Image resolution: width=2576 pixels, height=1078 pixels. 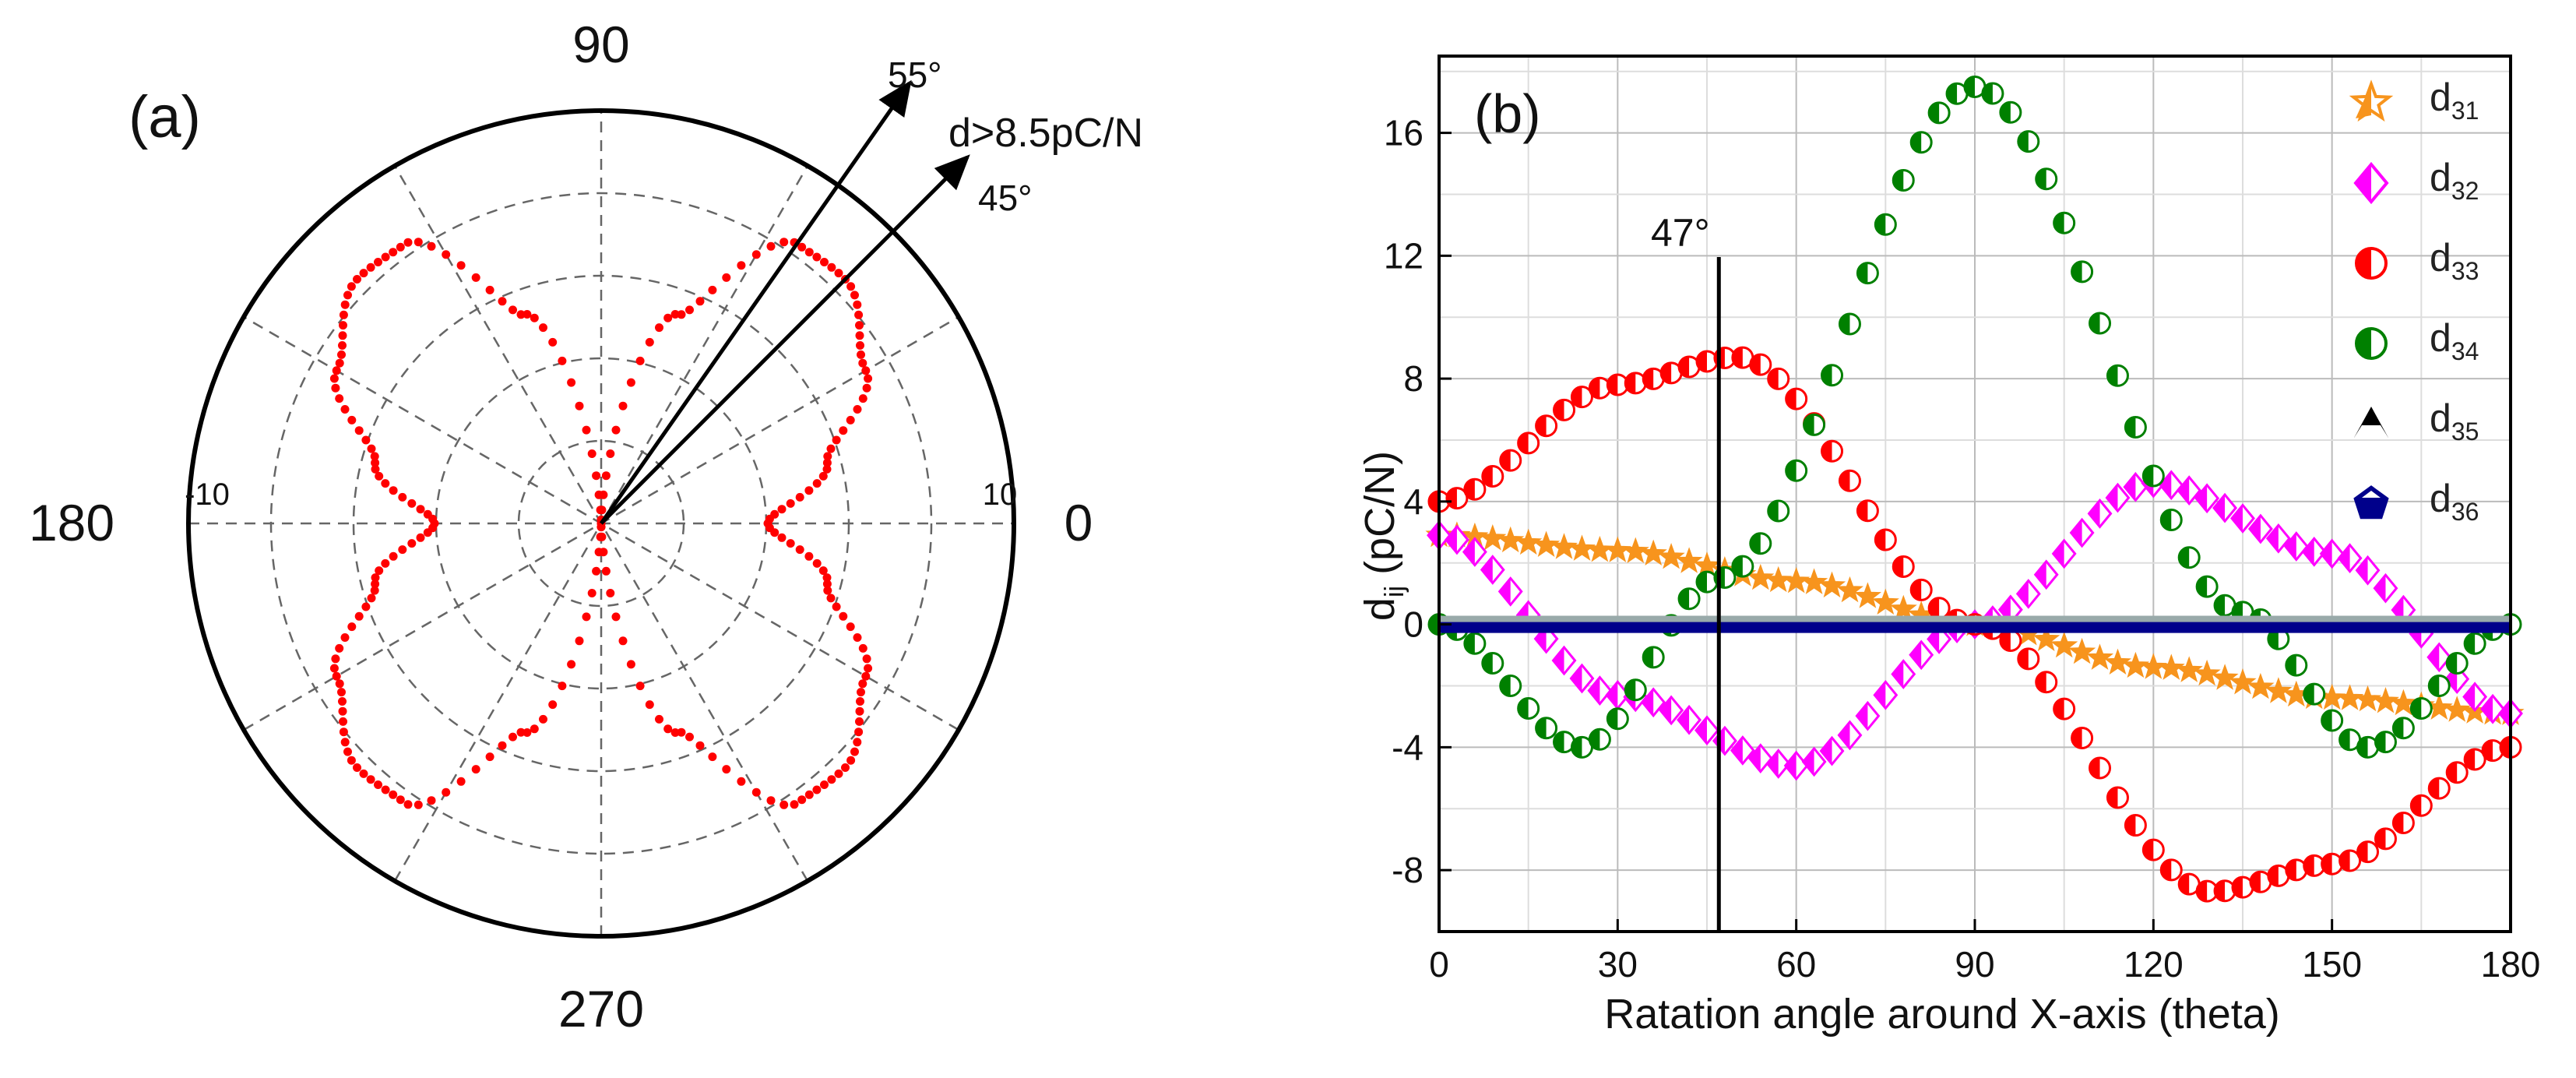 I want to click on legend-item-d34: d34, so click(x=2445, y=347).